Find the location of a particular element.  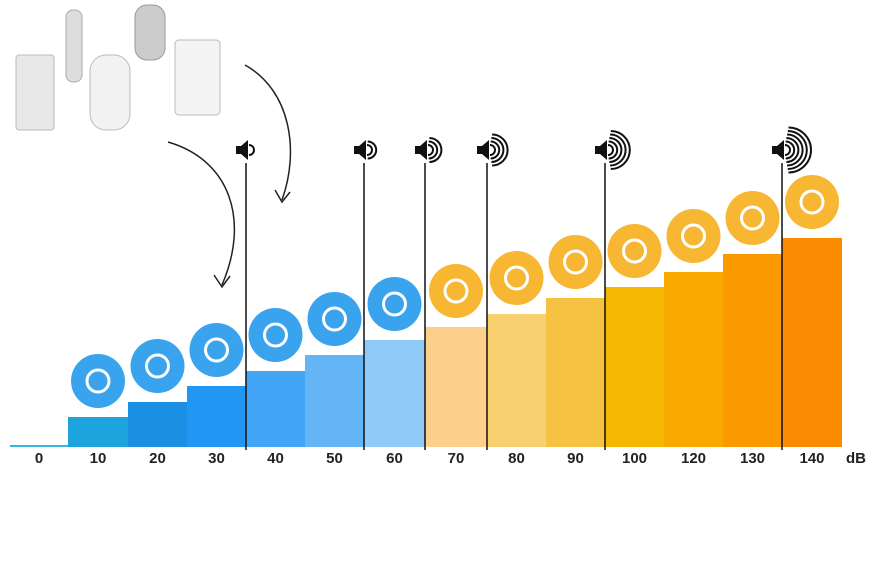

unit-label: dB is located at coordinates (856, 458).